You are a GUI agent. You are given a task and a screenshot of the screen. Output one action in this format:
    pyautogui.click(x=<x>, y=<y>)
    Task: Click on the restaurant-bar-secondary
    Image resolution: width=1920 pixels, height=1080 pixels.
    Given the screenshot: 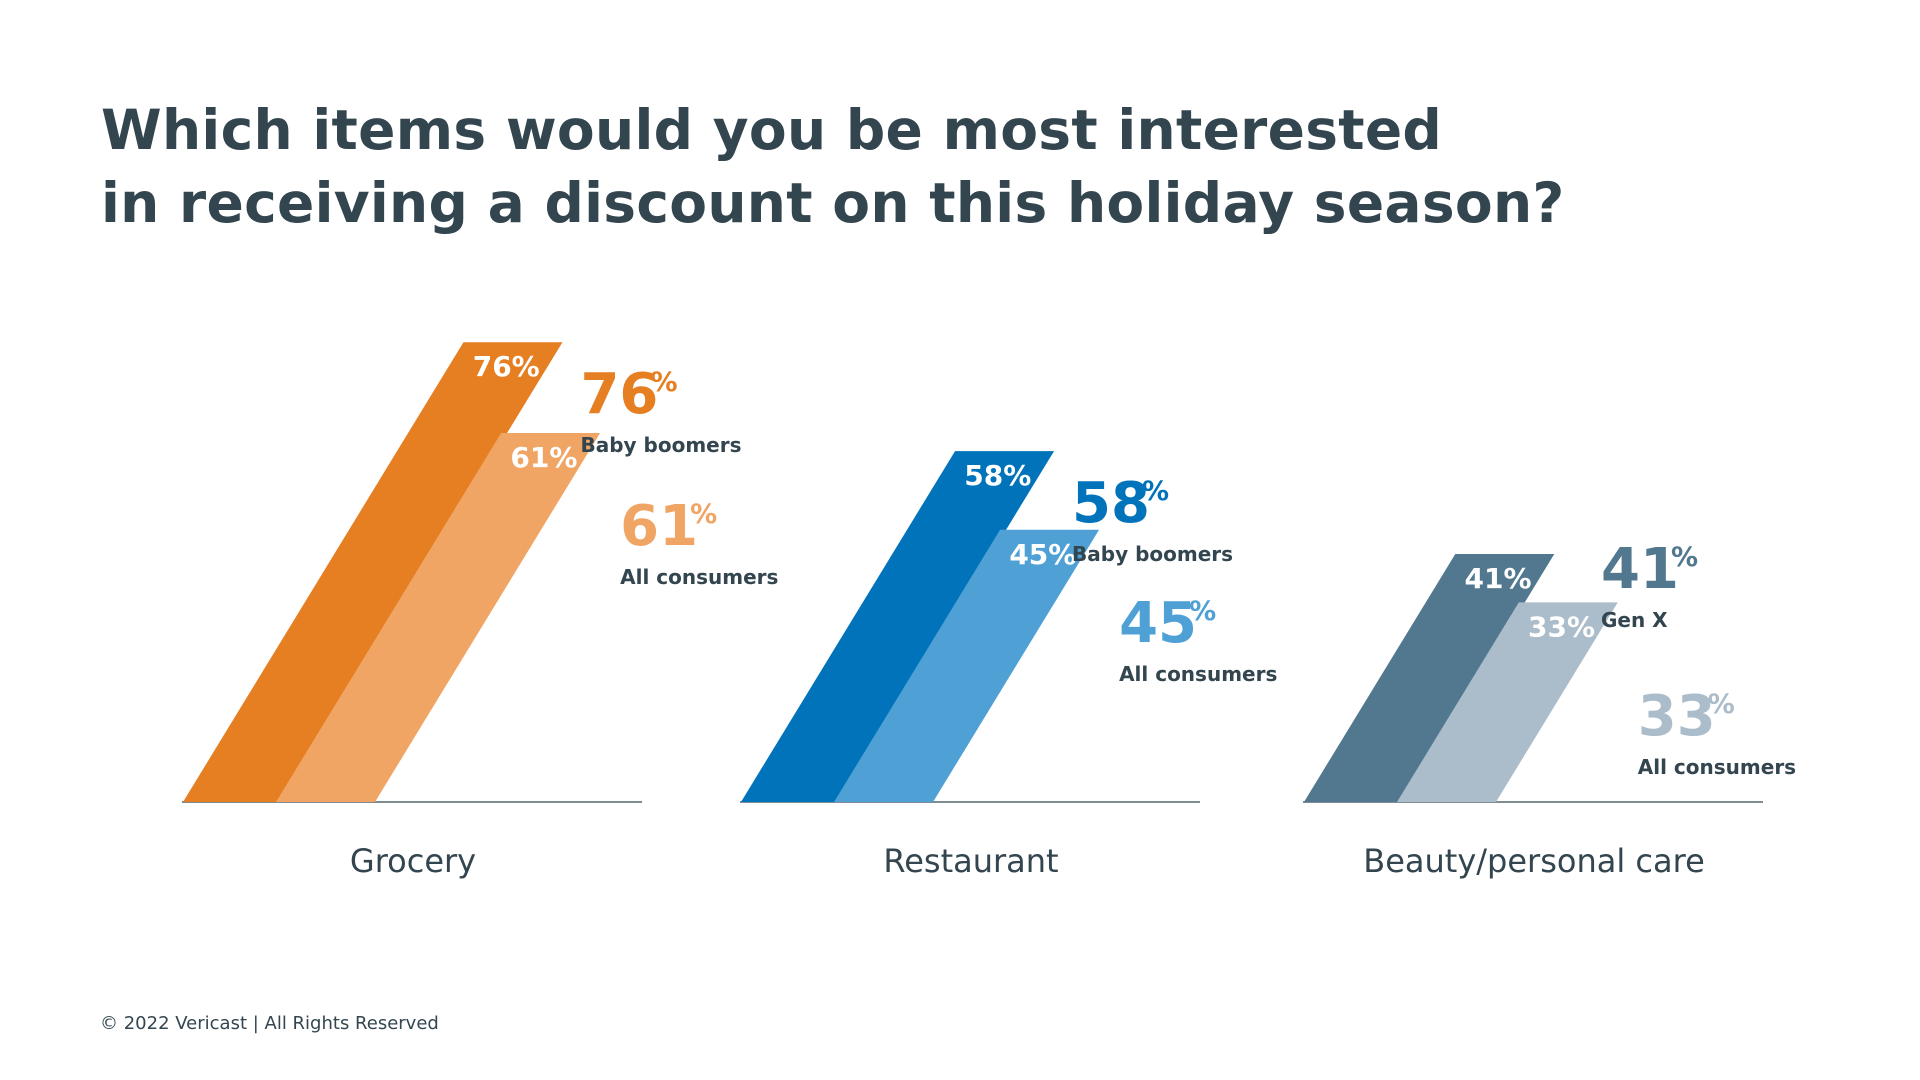 What is the action you would take?
    pyautogui.click(x=967, y=665)
    